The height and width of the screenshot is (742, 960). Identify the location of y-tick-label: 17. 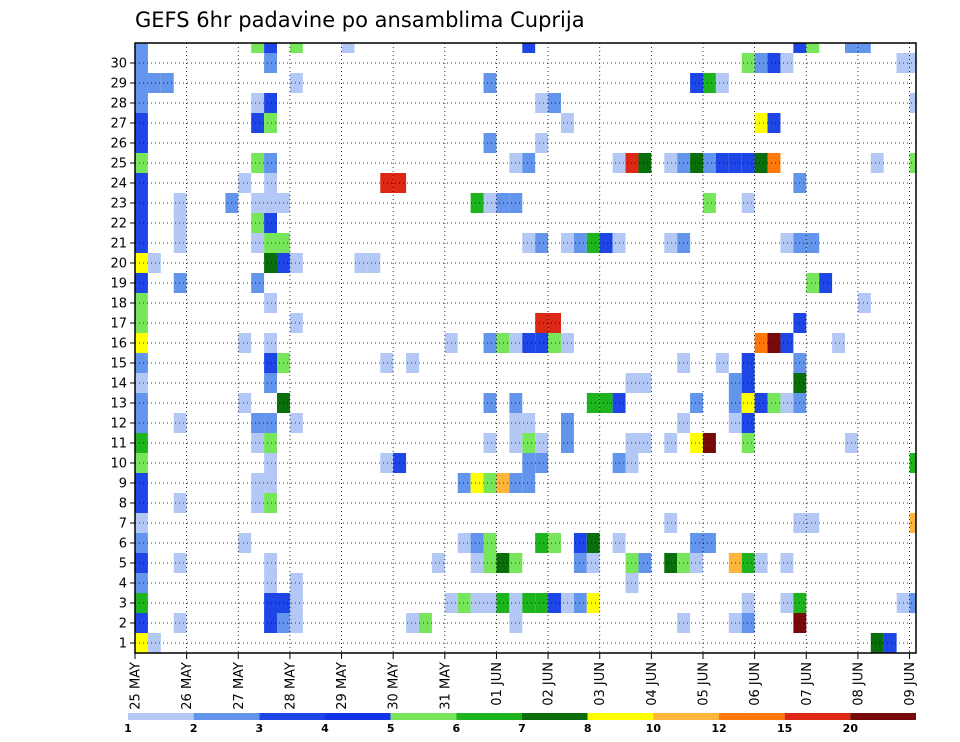
(118, 324).